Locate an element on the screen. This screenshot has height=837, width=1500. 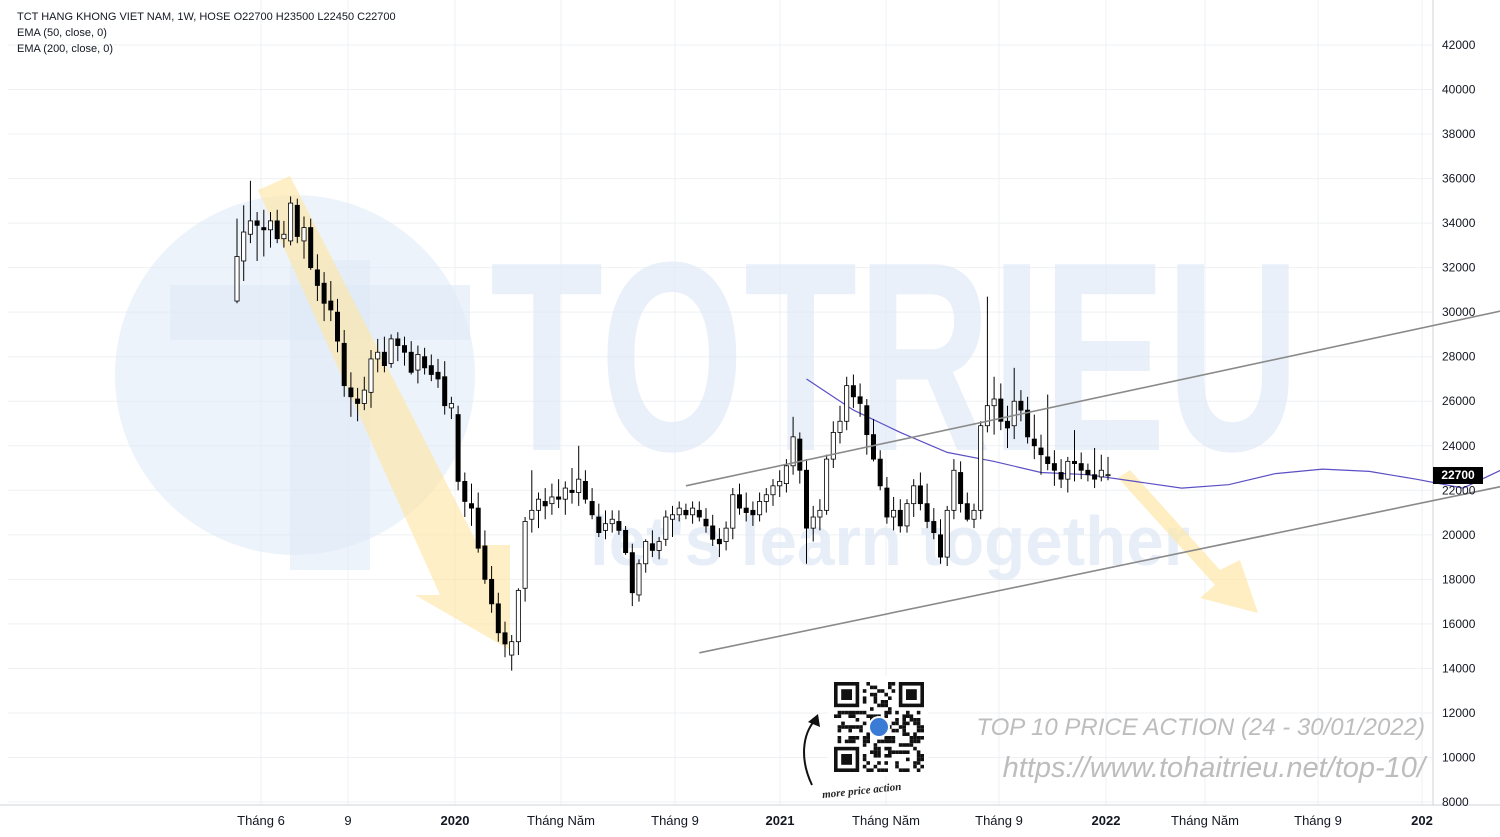
legend-ema50: EMA (50, close, 0) is located at coordinates (62, 33).